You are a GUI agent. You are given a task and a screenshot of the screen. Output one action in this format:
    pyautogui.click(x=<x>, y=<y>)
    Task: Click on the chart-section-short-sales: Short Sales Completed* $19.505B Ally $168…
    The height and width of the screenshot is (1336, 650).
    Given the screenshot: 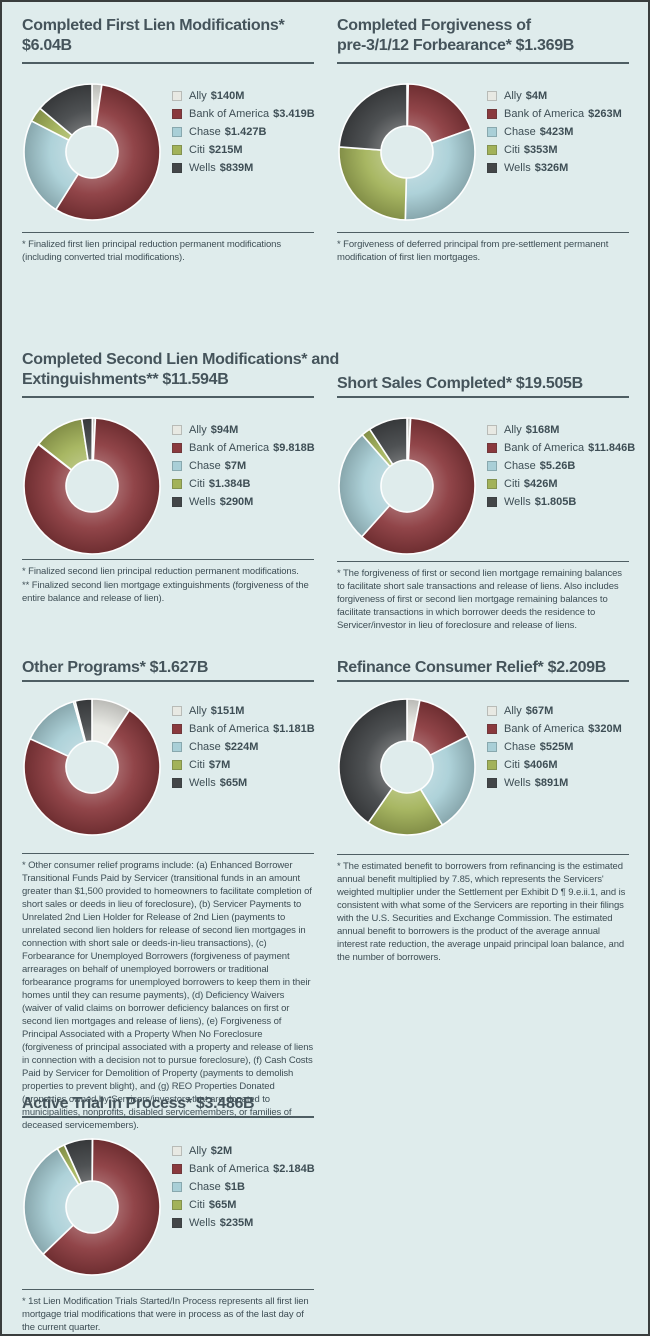 What is the action you would take?
    pyautogui.click(x=486, y=490)
    